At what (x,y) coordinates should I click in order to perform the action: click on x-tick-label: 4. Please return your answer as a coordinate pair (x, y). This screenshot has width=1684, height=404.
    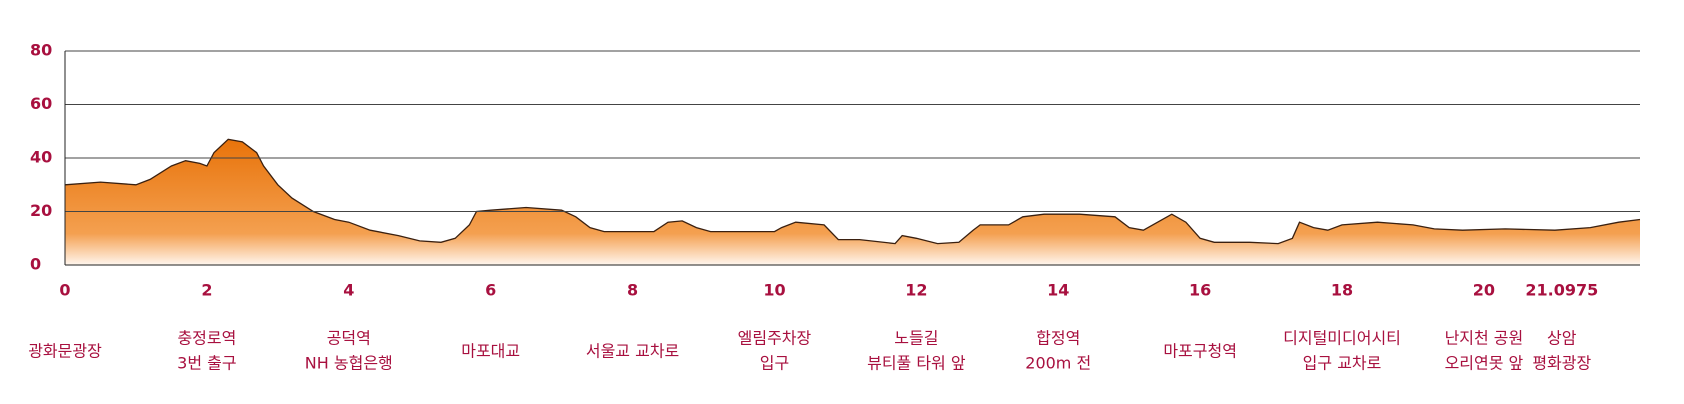
    Looking at the image, I should click on (348, 290).